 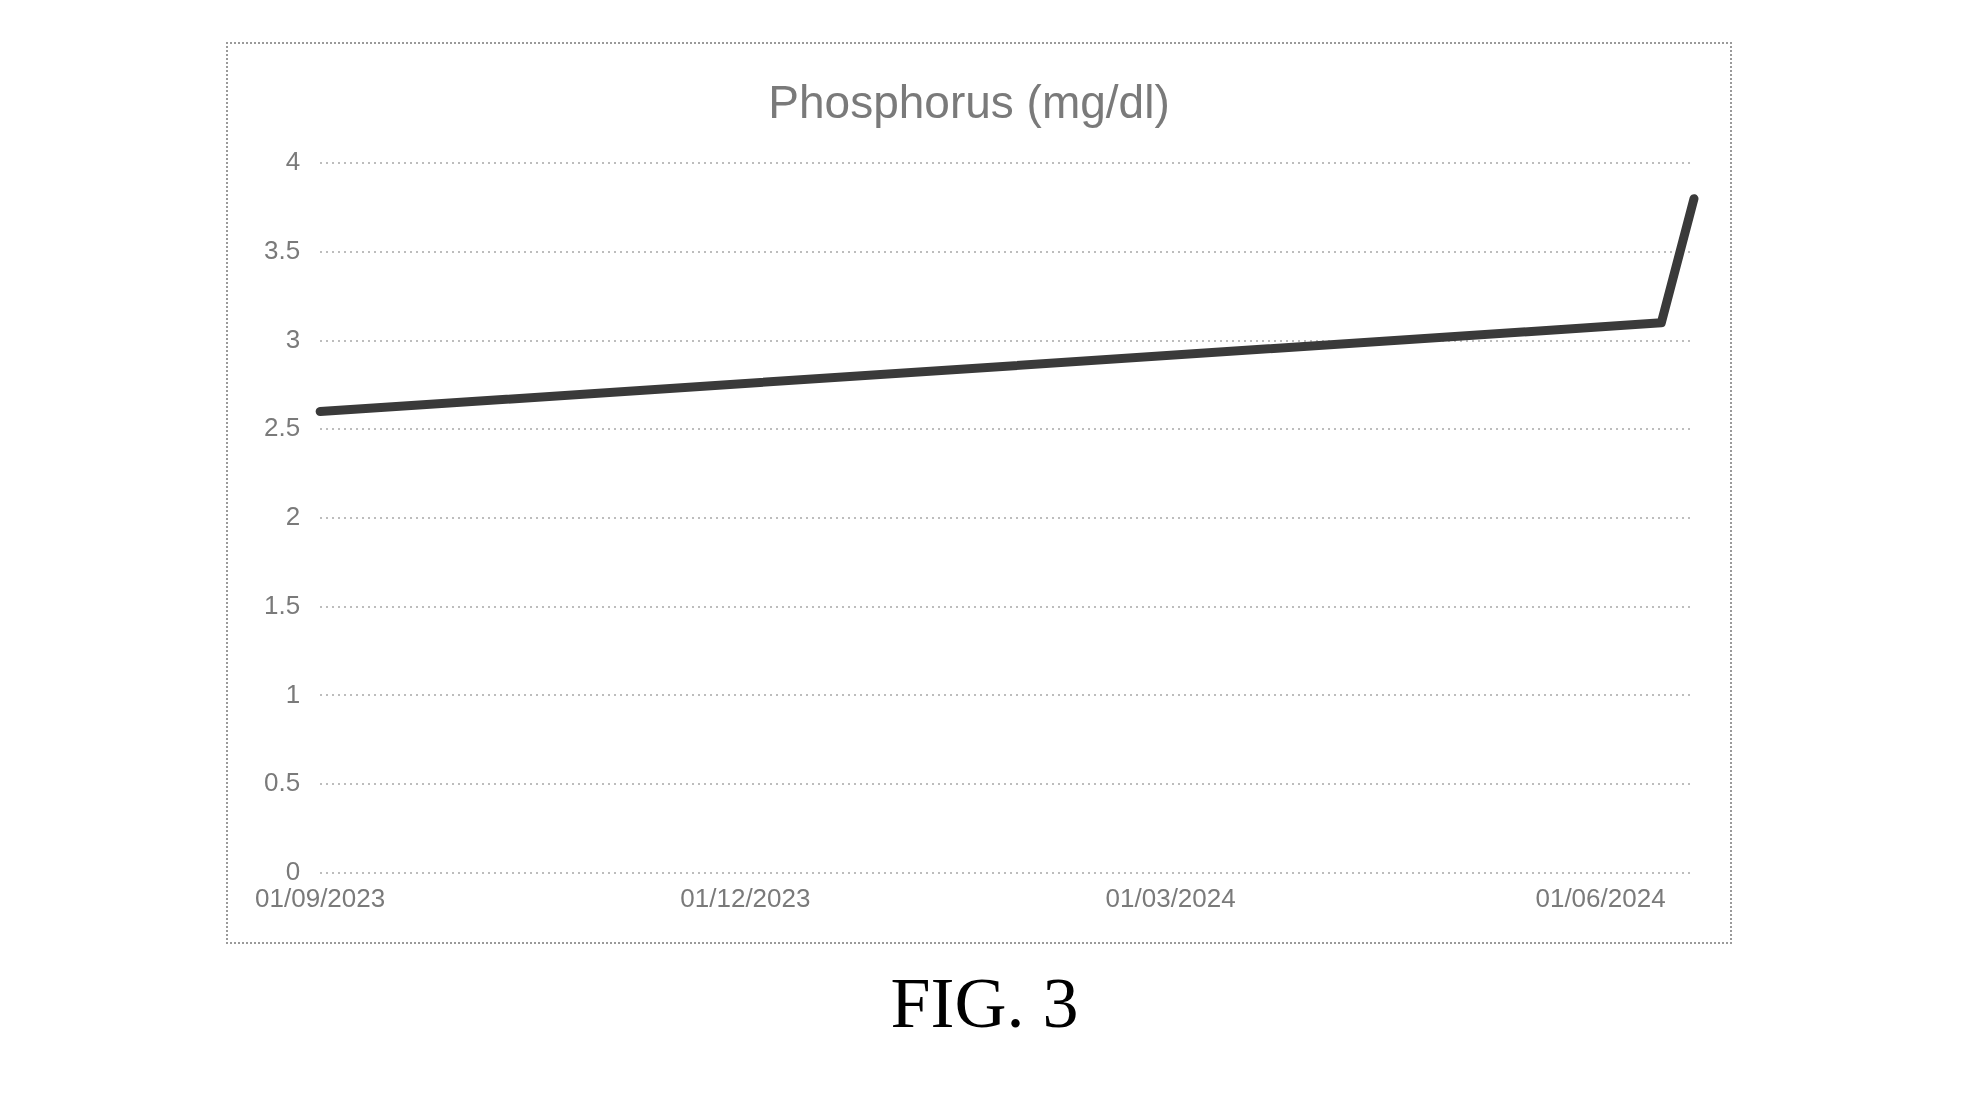 What do you see at coordinates (282, 604) in the screenshot?
I see `y-tick-label: 1.5` at bounding box center [282, 604].